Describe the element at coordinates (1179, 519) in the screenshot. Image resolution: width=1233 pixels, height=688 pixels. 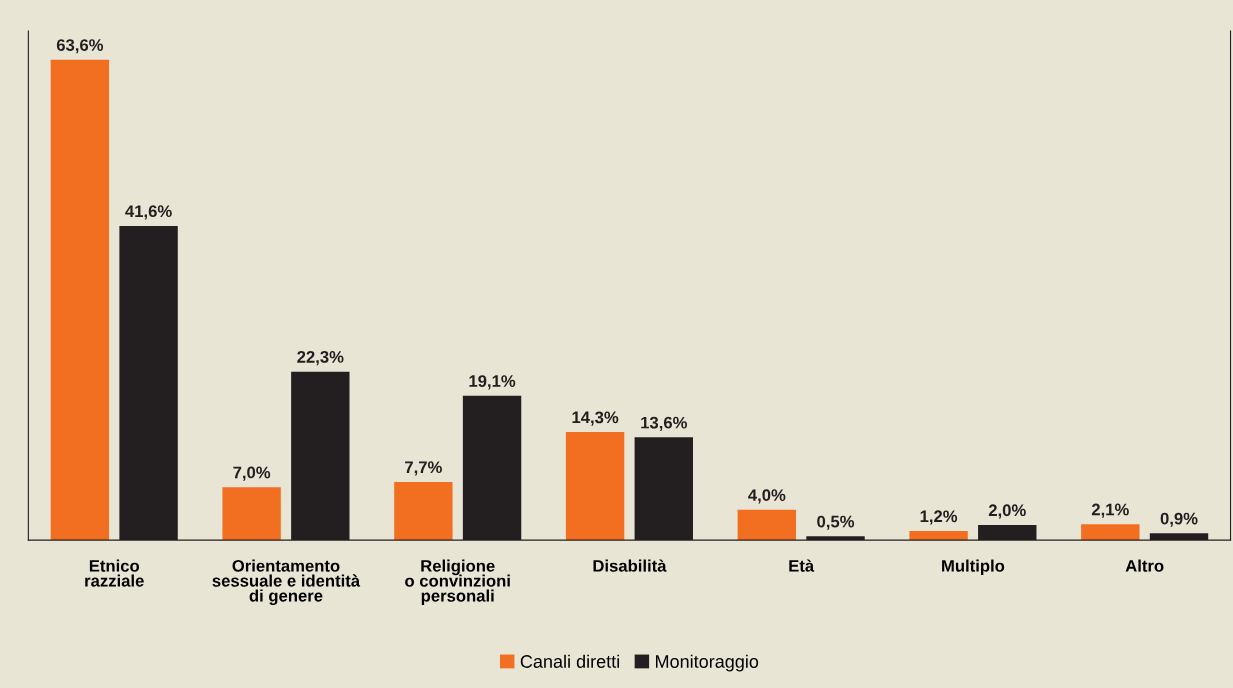
I see `data-label: 0,9%` at that location.